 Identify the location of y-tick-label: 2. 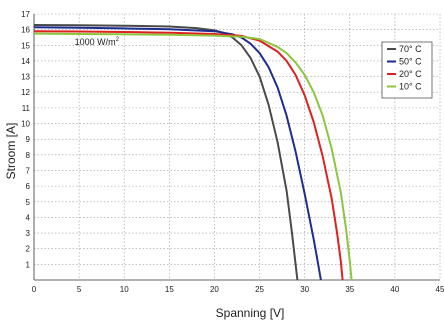
(28, 249).